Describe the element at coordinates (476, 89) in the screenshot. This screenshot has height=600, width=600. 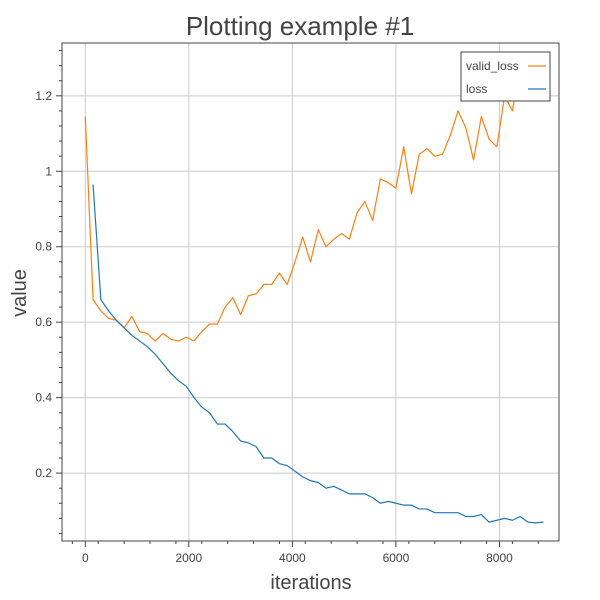
I see `legend-label-loss: loss` at that location.